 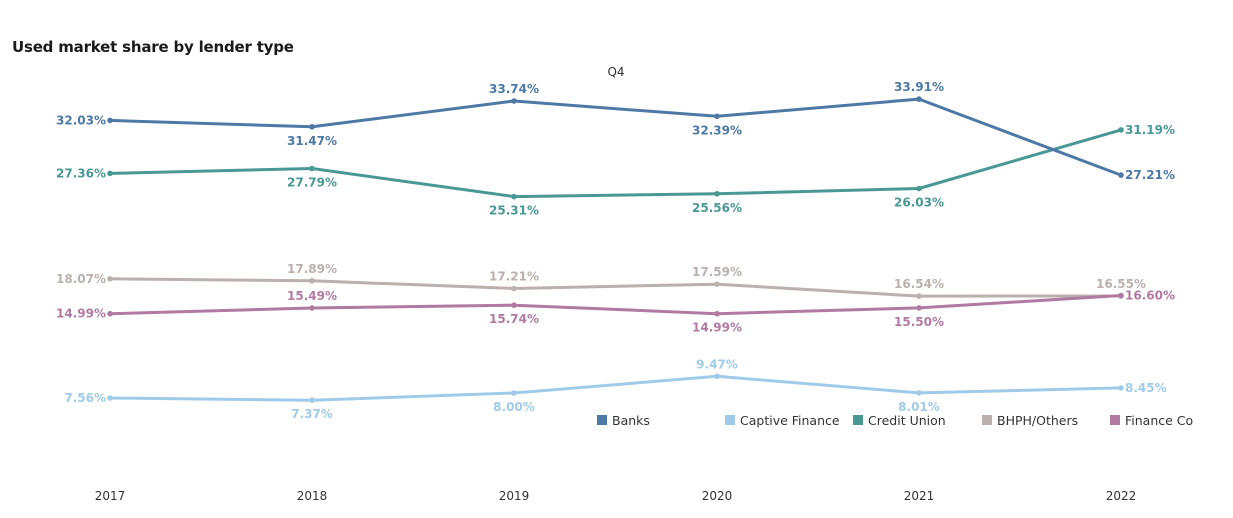 What do you see at coordinates (312, 269) in the screenshot?
I see `data-label-bhph-others: 17.89%` at bounding box center [312, 269].